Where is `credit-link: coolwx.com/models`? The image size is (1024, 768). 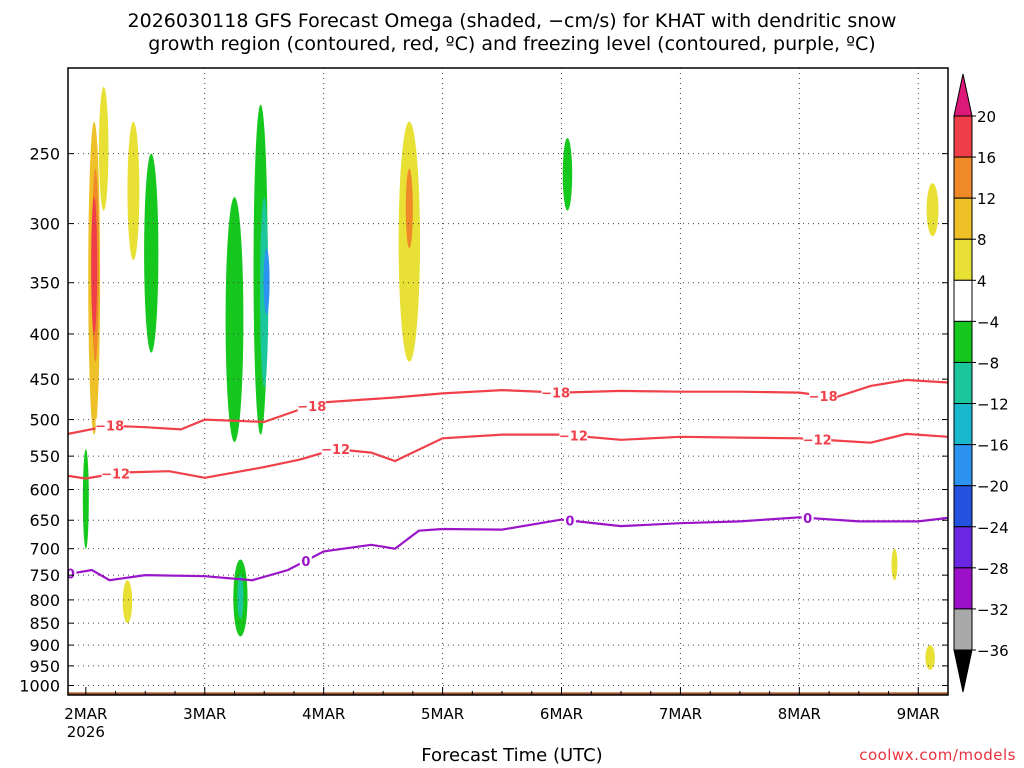 credit-link: coolwx.com/models is located at coordinates (937, 755).